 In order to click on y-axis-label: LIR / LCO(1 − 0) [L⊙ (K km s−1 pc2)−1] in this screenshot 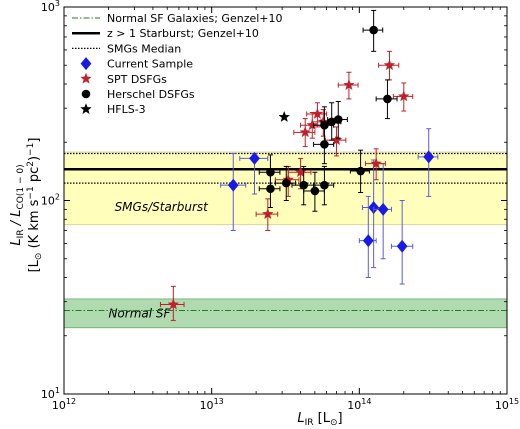, I will do `click(26, 205)`.